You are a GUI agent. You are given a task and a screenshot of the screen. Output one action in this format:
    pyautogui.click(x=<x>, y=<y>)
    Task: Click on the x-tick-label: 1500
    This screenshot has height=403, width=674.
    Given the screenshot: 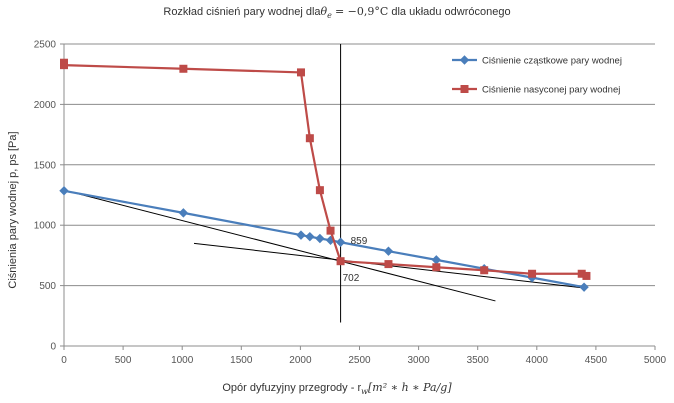 What is the action you would take?
    pyautogui.click(x=241, y=360)
    